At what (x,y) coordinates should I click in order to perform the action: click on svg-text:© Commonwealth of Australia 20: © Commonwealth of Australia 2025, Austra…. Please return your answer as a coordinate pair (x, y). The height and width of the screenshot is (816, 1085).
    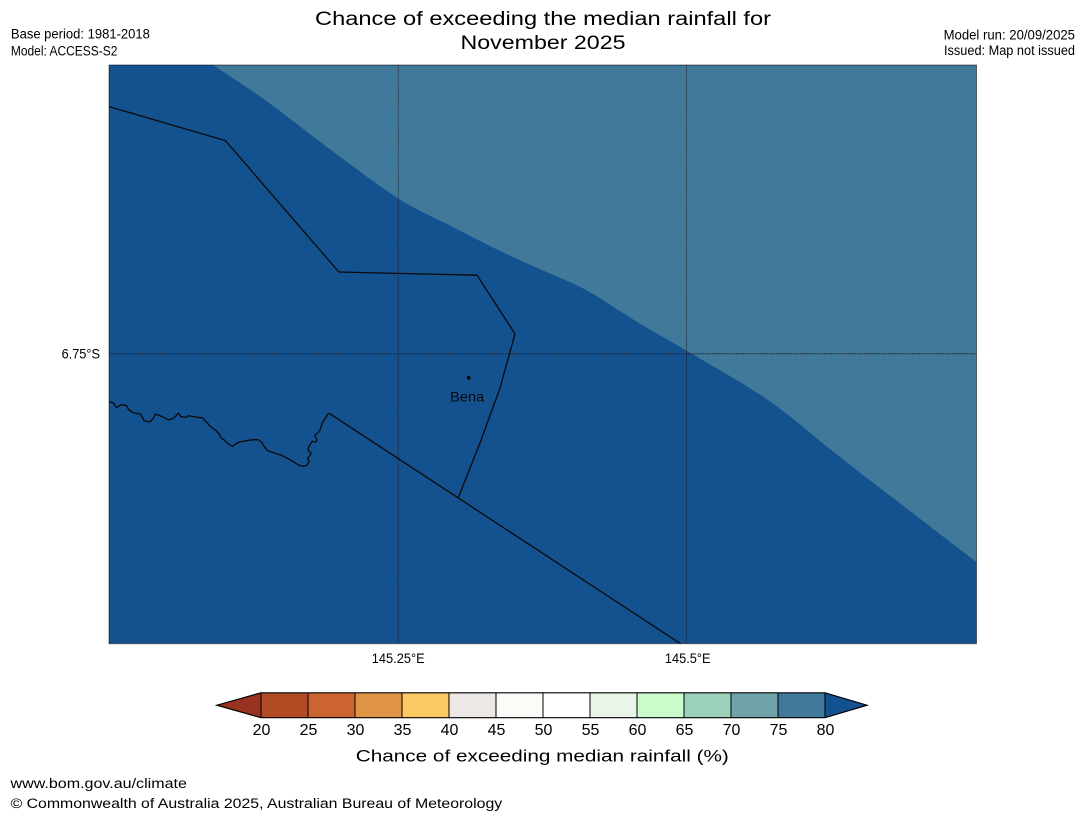
    Looking at the image, I should click on (257, 803).